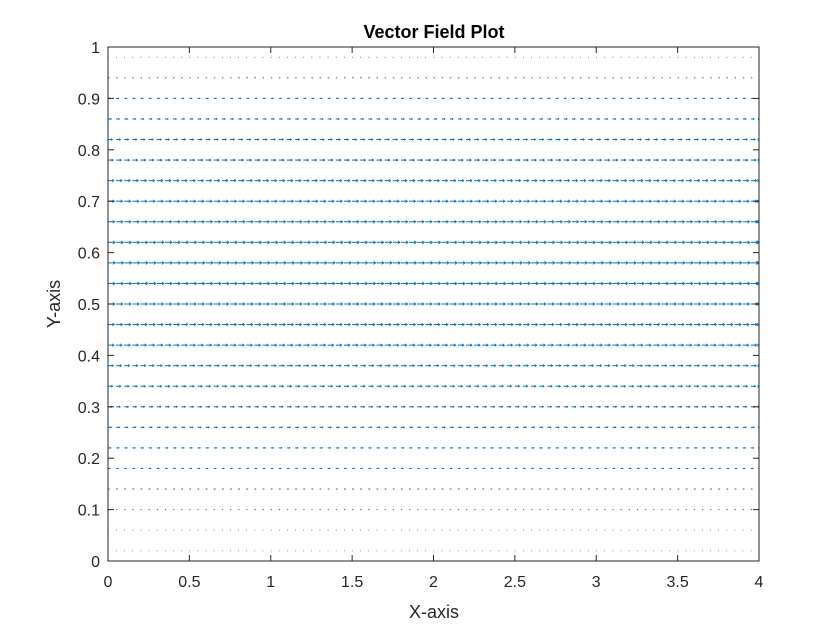  I want to click on x-axis-label: X-axis, so click(434, 612).